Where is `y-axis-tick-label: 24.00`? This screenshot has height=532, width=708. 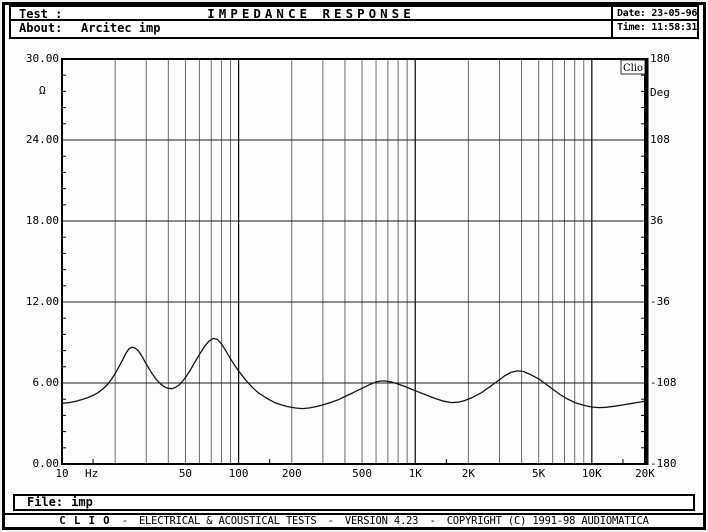
y-axis-tick-label: 24.00 is located at coordinates (42, 139).